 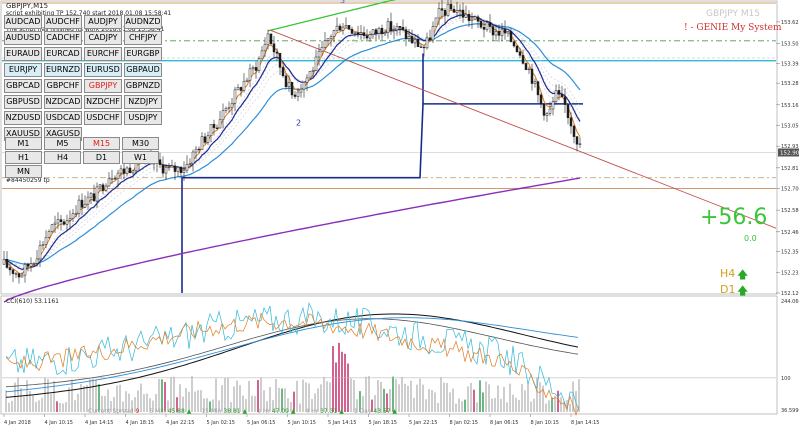 What do you see at coordinates (143, 118) in the screenshot?
I see `symbol-button-usdjpy: USDJPY` at bounding box center [143, 118].